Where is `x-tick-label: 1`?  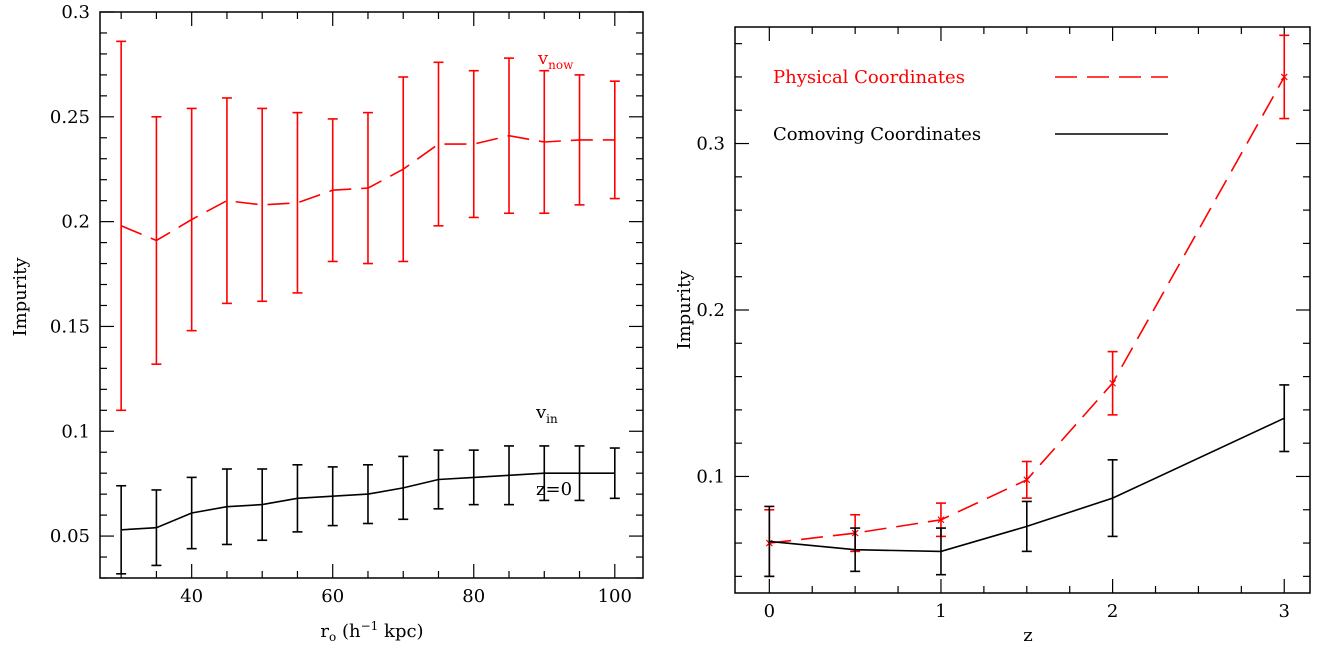 x-tick-label: 1 is located at coordinates (940, 611).